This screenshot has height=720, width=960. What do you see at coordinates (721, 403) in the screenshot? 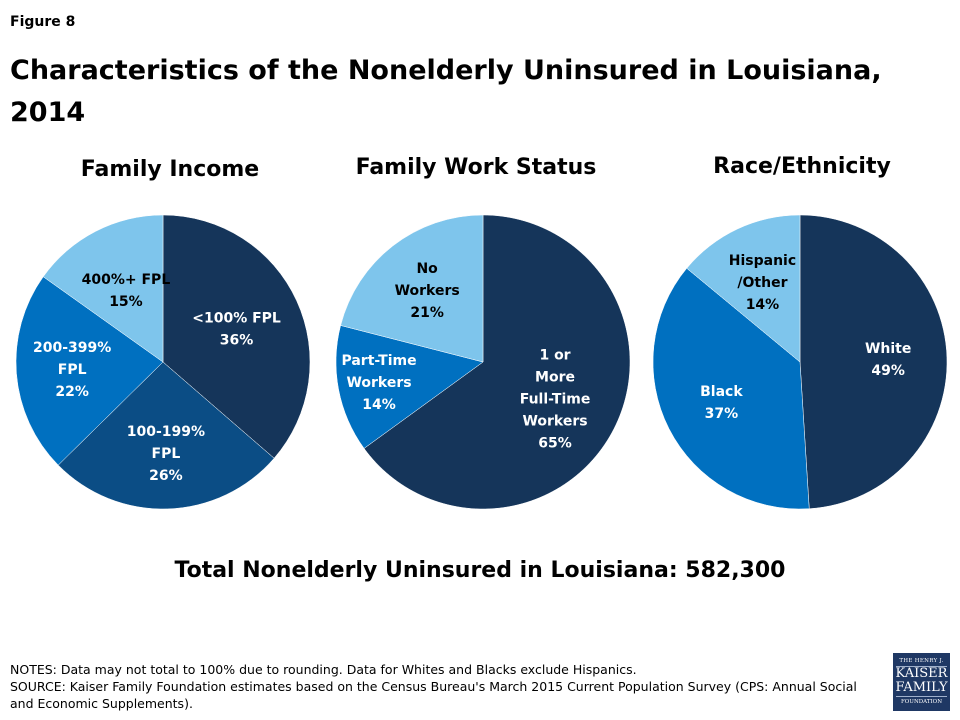
I see `slice-label: Black 37%` at bounding box center [721, 403].